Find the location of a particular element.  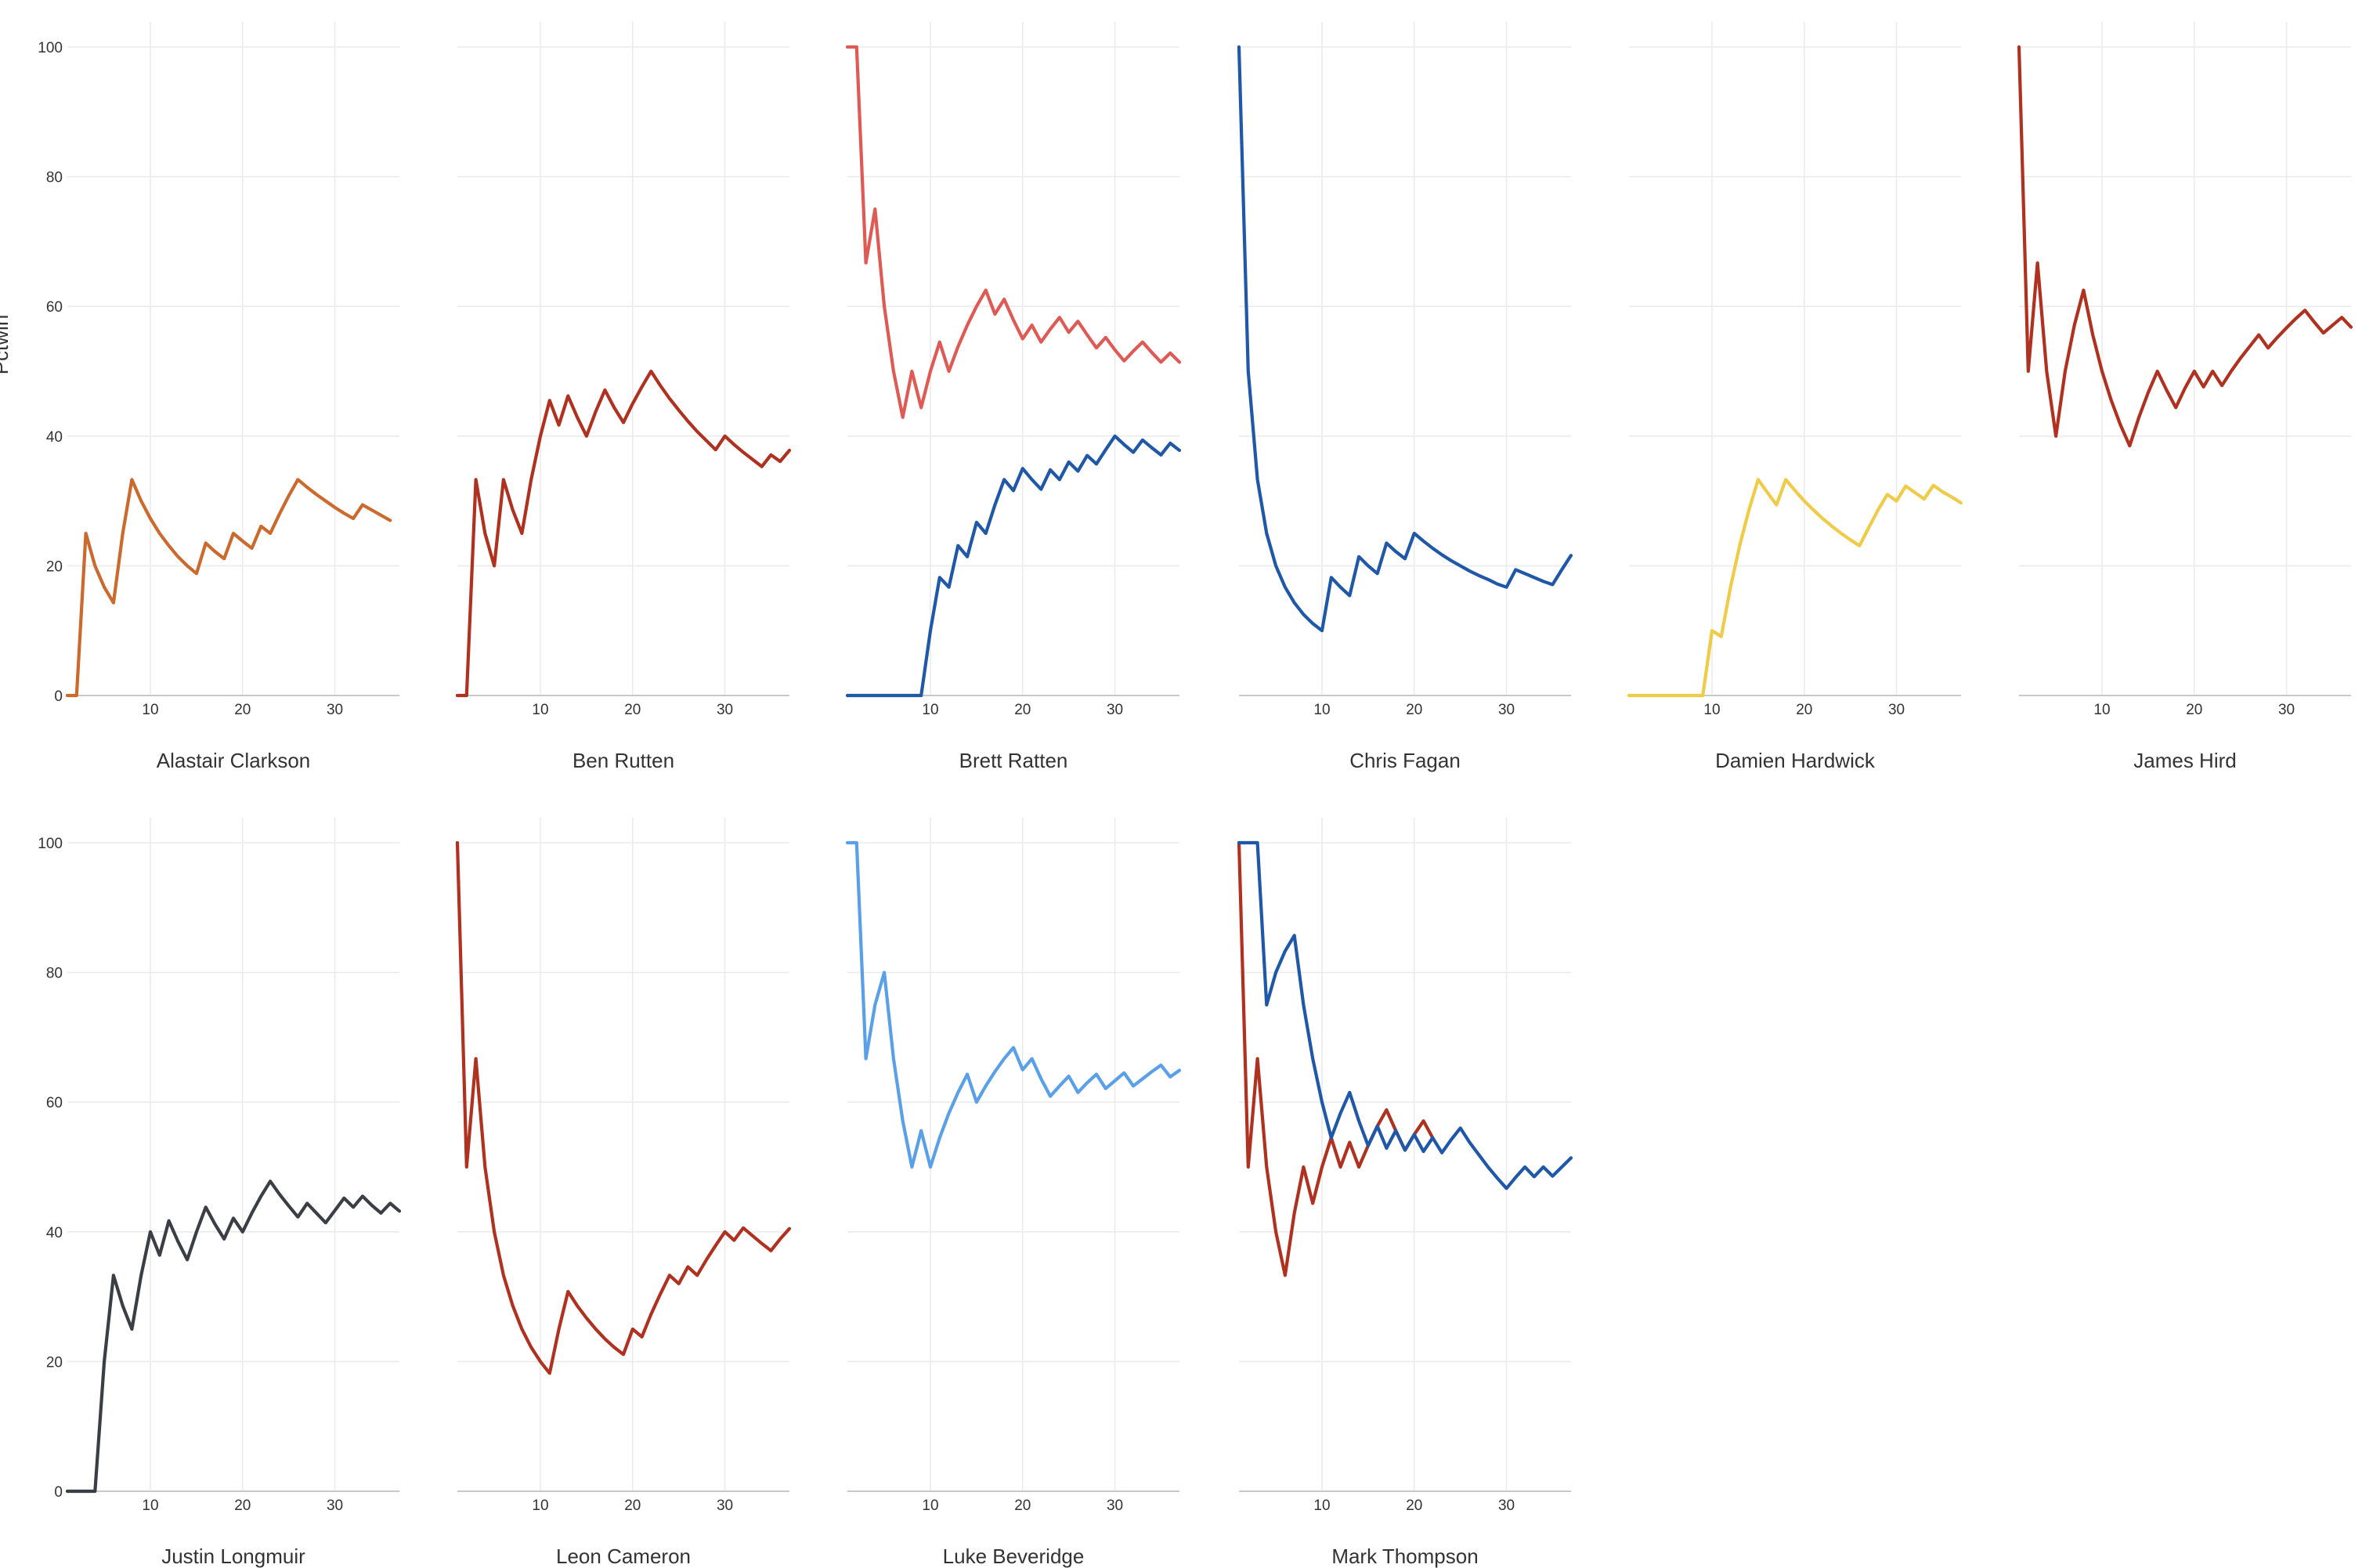

y-axis-title: Pctwin is located at coordinates (6, 345).